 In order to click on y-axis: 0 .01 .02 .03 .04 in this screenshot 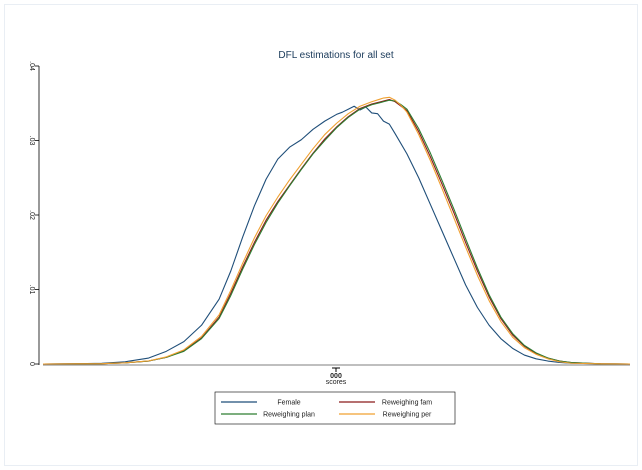, I will do `click(34, 213)`.